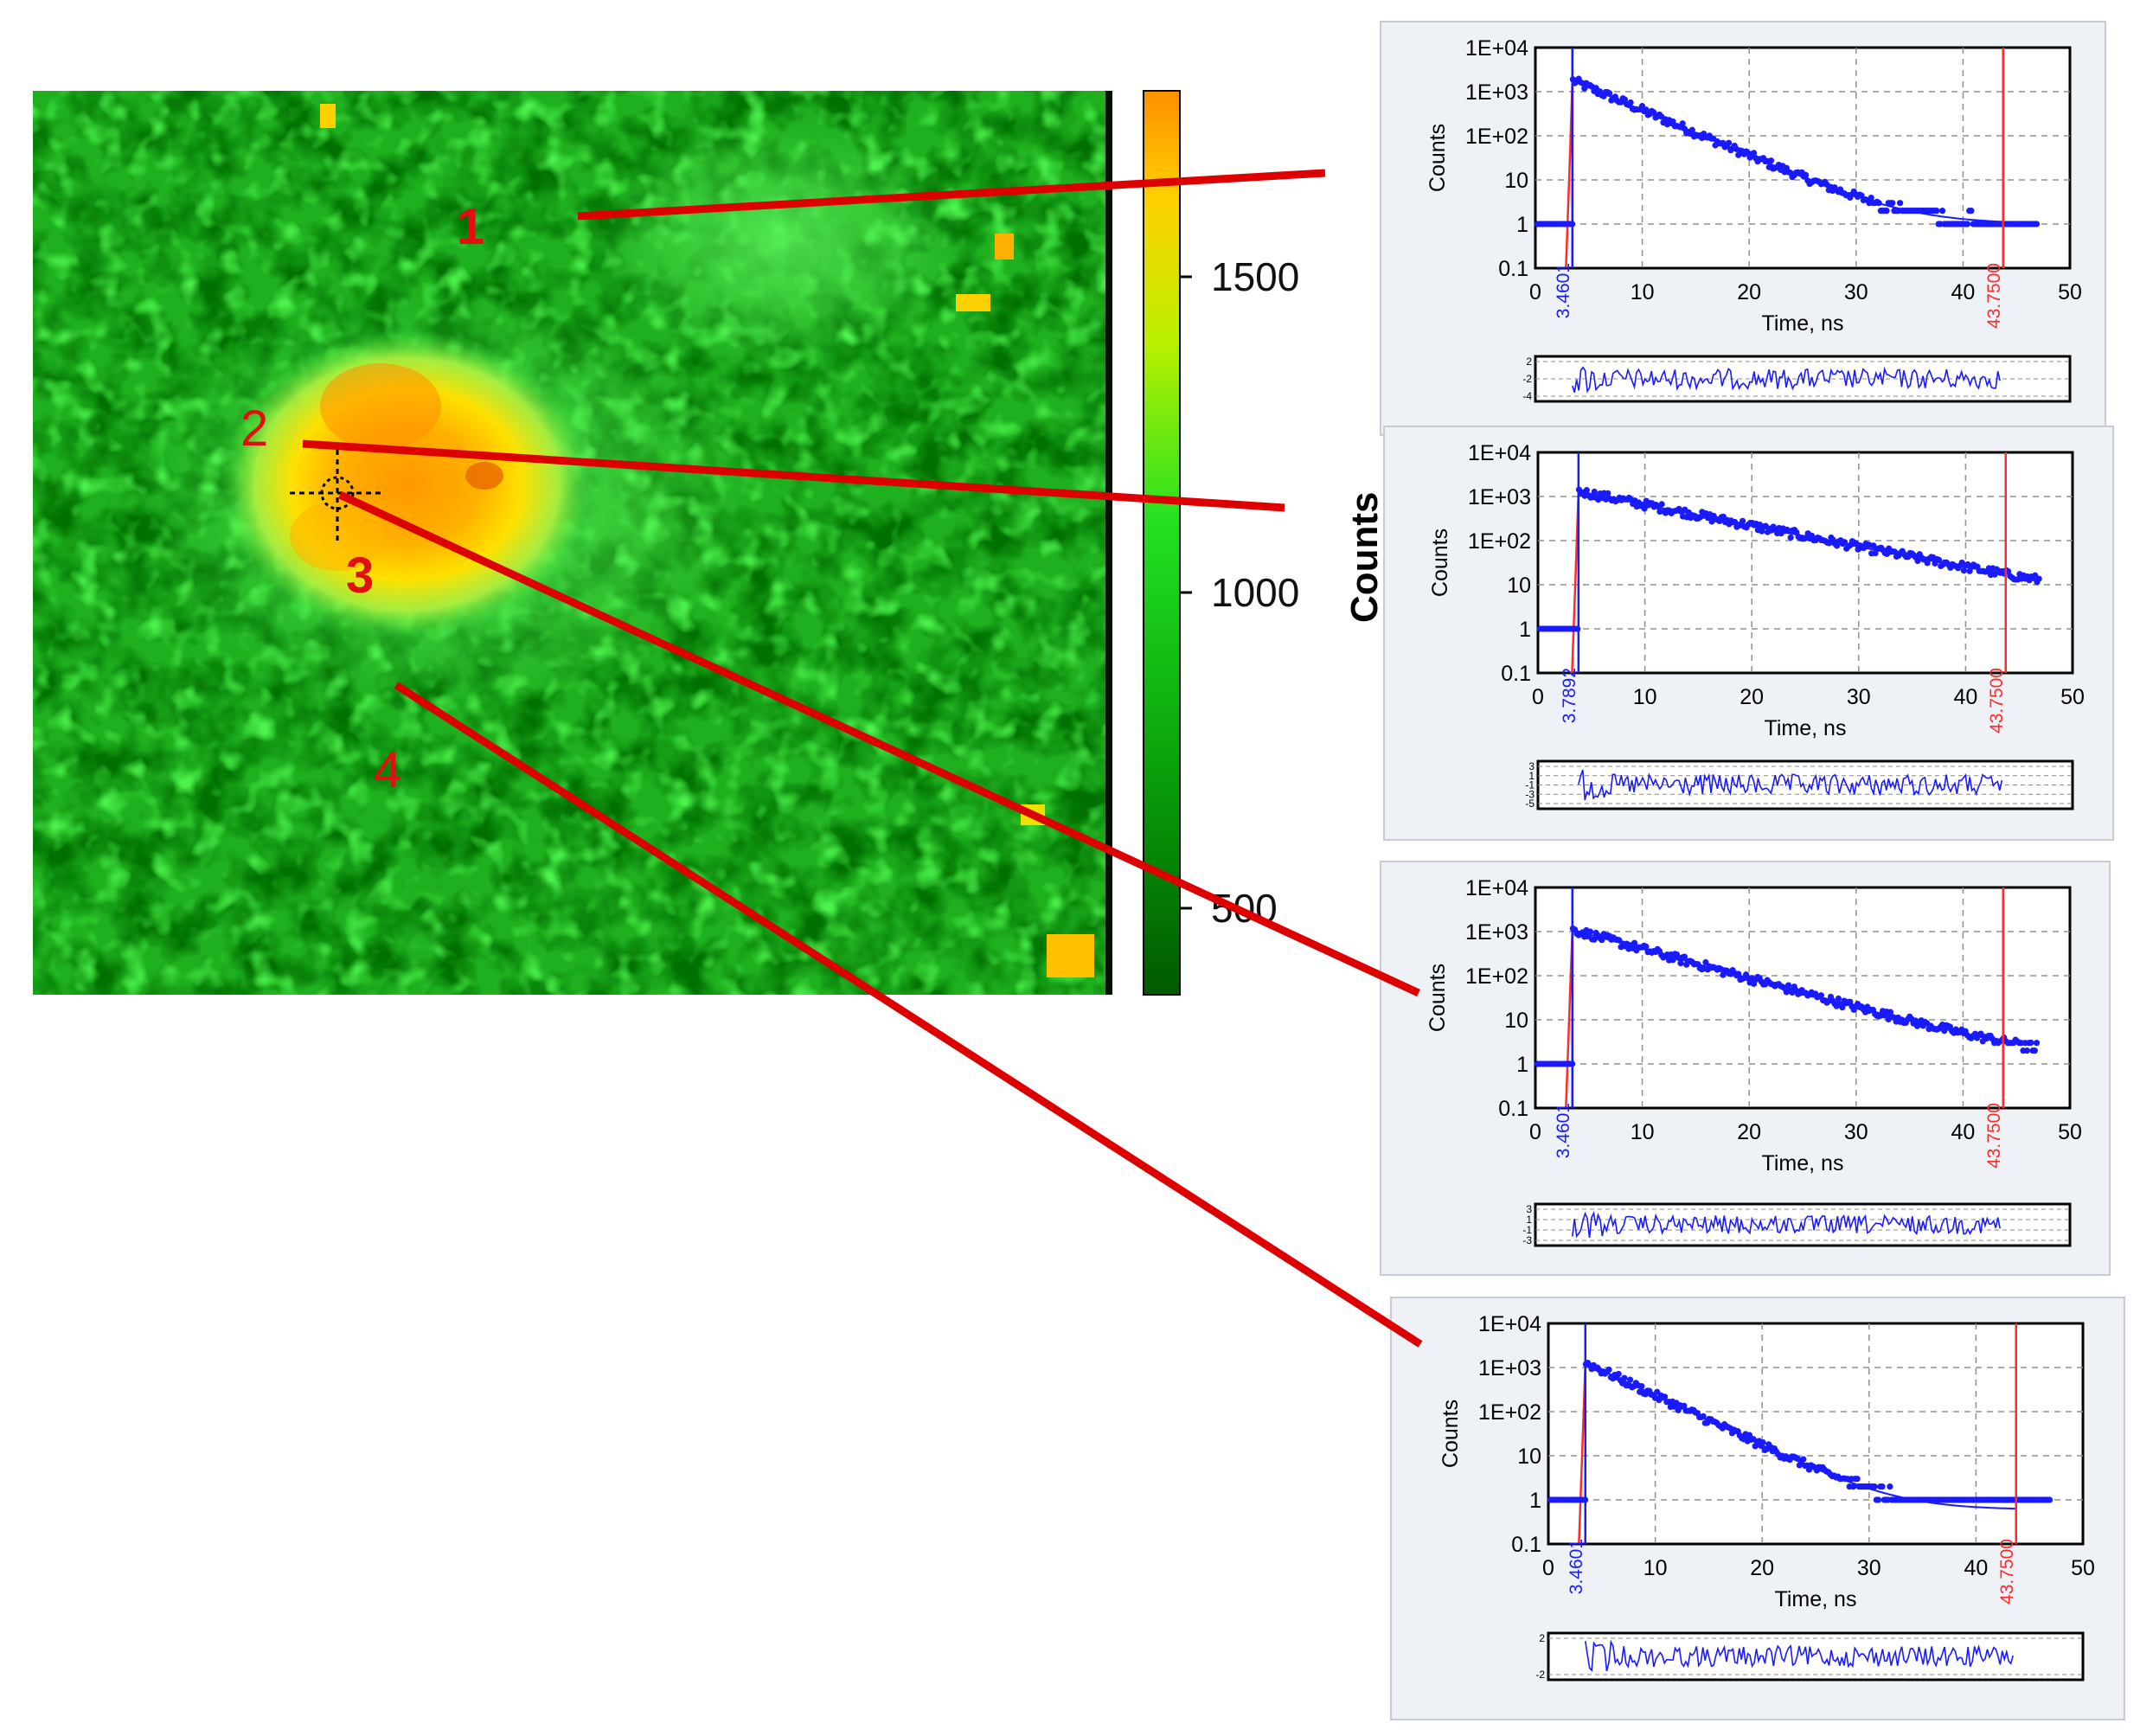  Describe the element at coordinates (1529, 1209) in the screenshot. I see `residuals-tick-label: 3` at that location.